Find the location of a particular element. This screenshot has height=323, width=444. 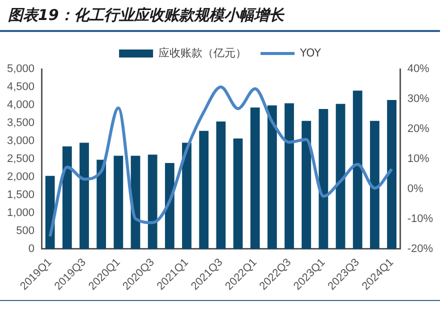

y-tick-label: 4,000 is located at coordinates (20, 105).